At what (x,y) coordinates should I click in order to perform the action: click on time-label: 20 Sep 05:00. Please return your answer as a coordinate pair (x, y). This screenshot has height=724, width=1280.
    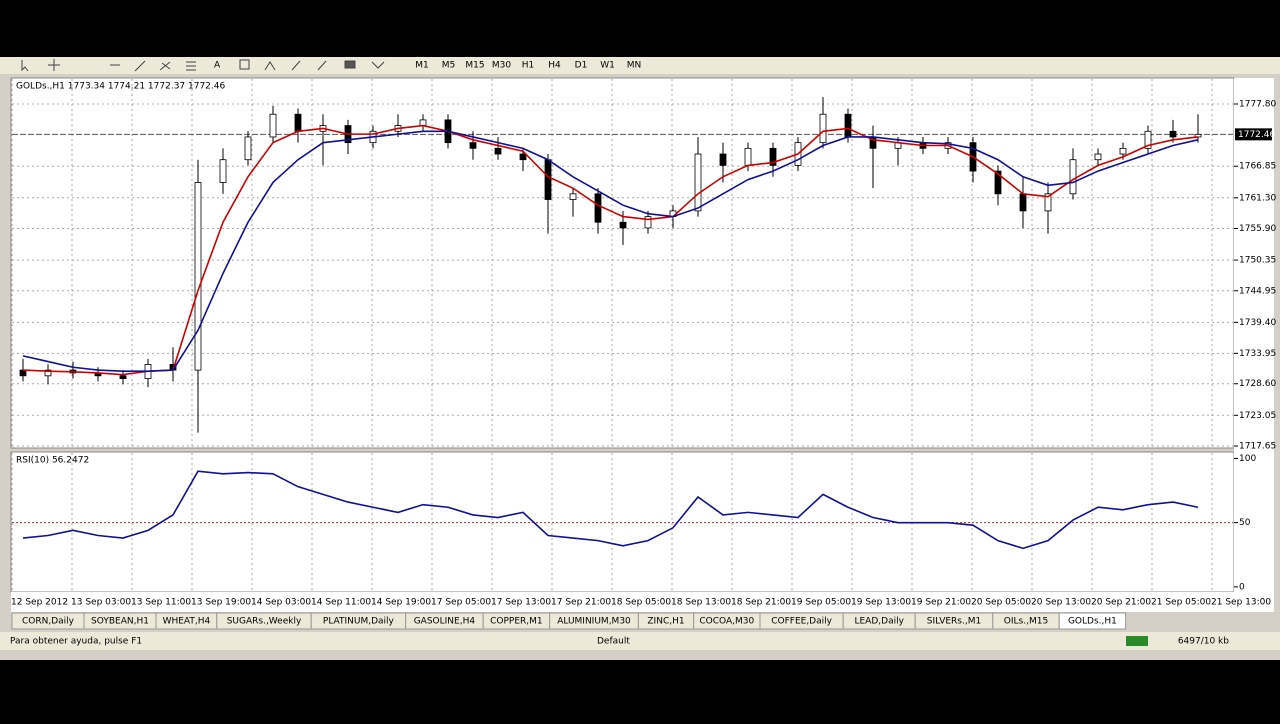
    Looking at the image, I should click on (1001, 603).